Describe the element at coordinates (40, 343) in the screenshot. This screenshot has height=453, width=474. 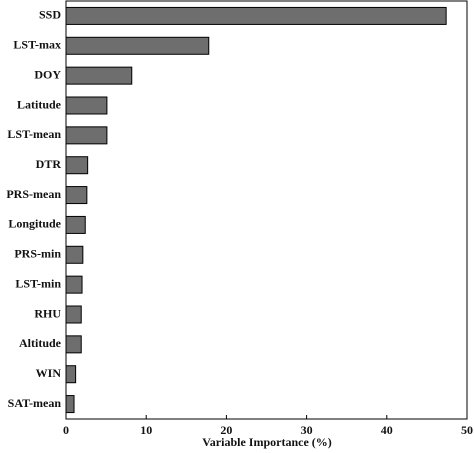
I see `y-tick-label: Altitude` at that location.